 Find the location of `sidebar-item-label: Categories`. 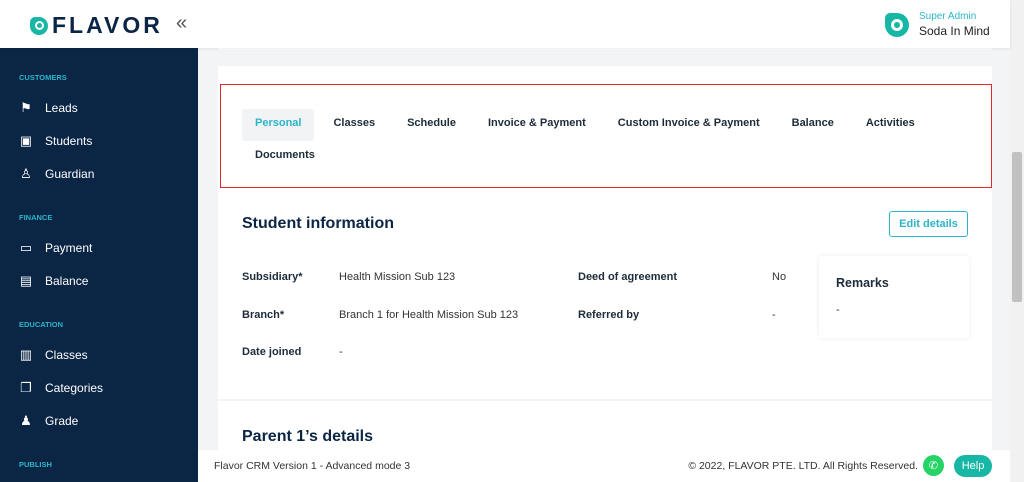

sidebar-item-label: Categories is located at coordinates (74, 388).